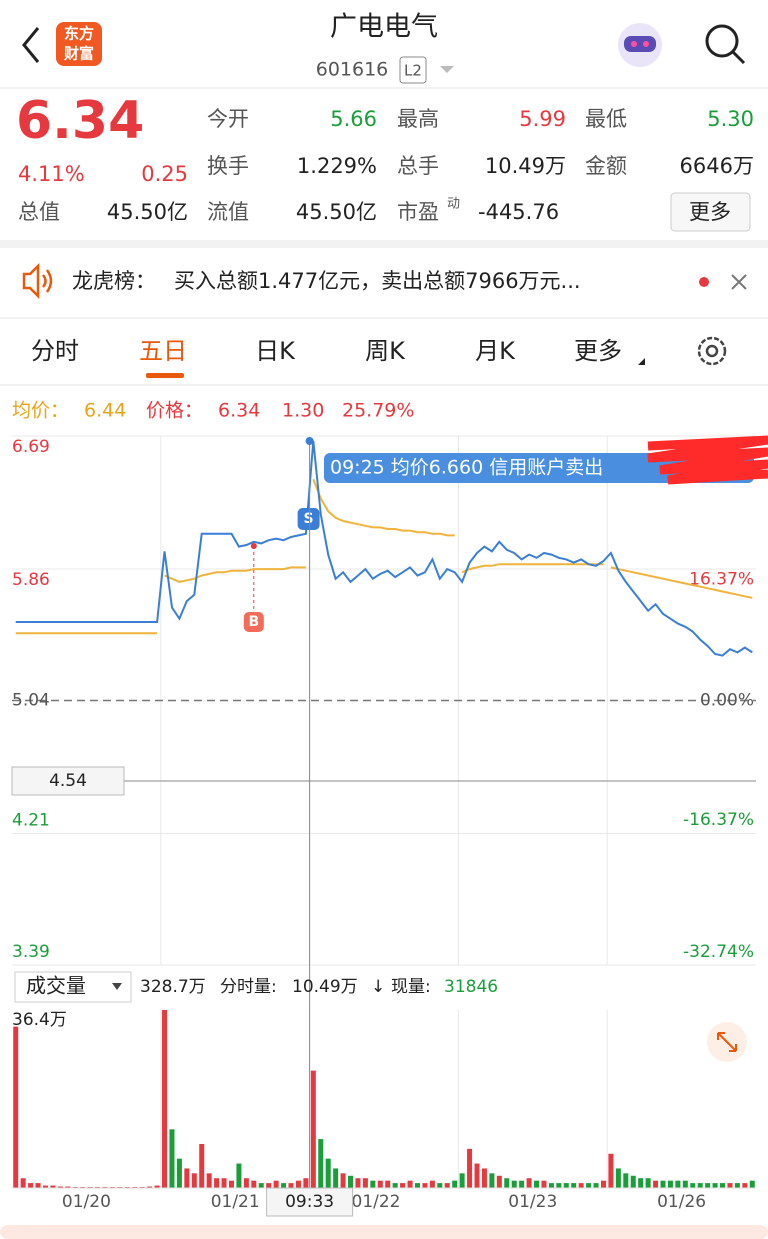 The height and width of the screenshot is (1239, 768). Describe the element at coordinates (114, 281) in the screenshot. I see `notice-label: 龙虎榜：` at that location.